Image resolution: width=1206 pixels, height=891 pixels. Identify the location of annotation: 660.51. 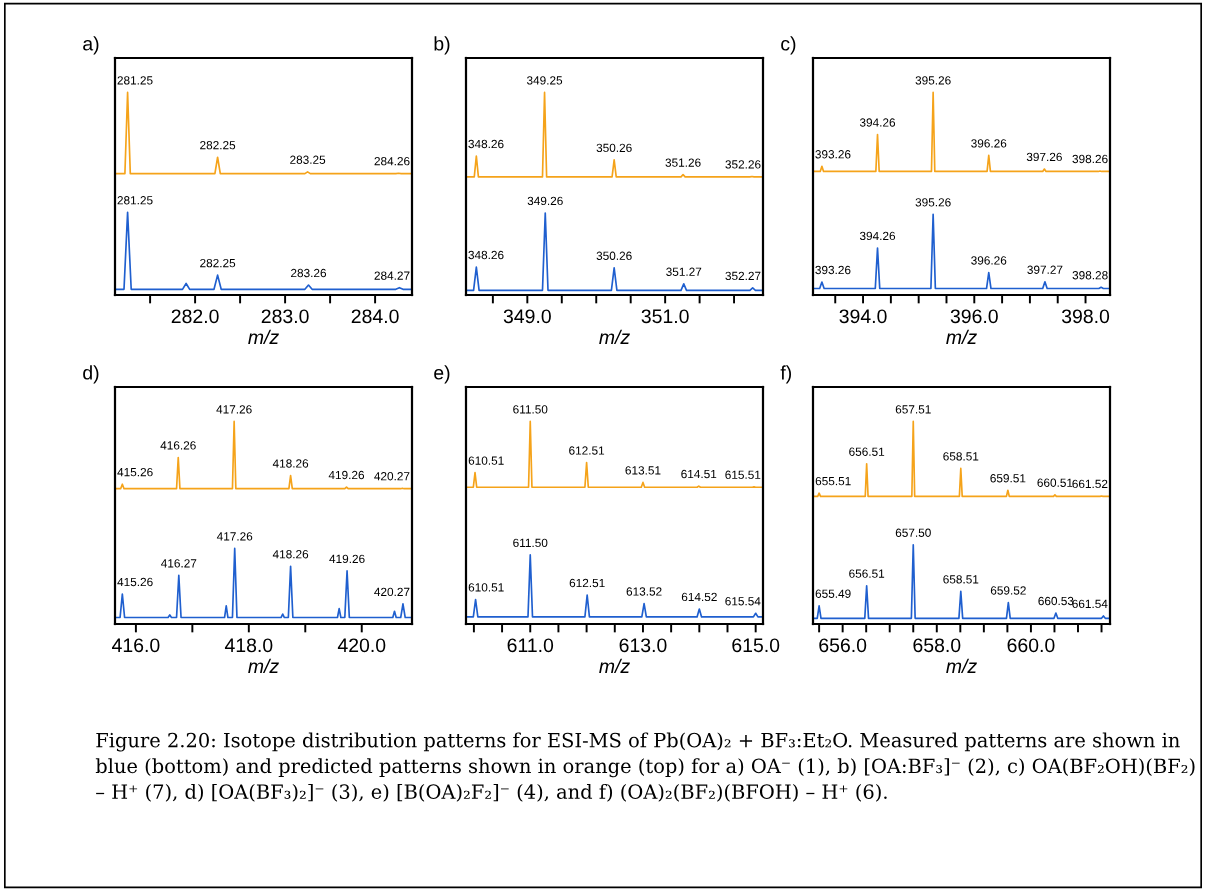
(1055, 482).